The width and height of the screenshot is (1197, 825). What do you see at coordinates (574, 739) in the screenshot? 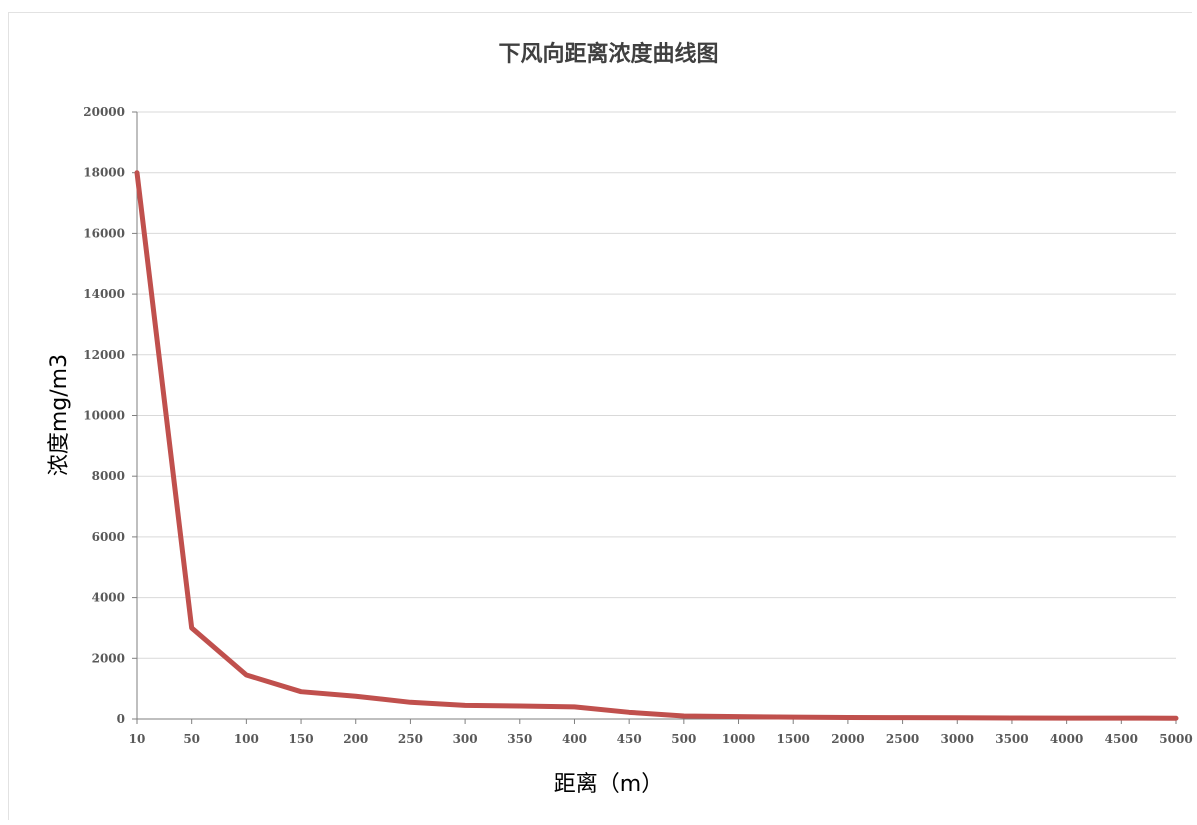
I see `x-tick-label: 400` at bounding box center [574, 739].